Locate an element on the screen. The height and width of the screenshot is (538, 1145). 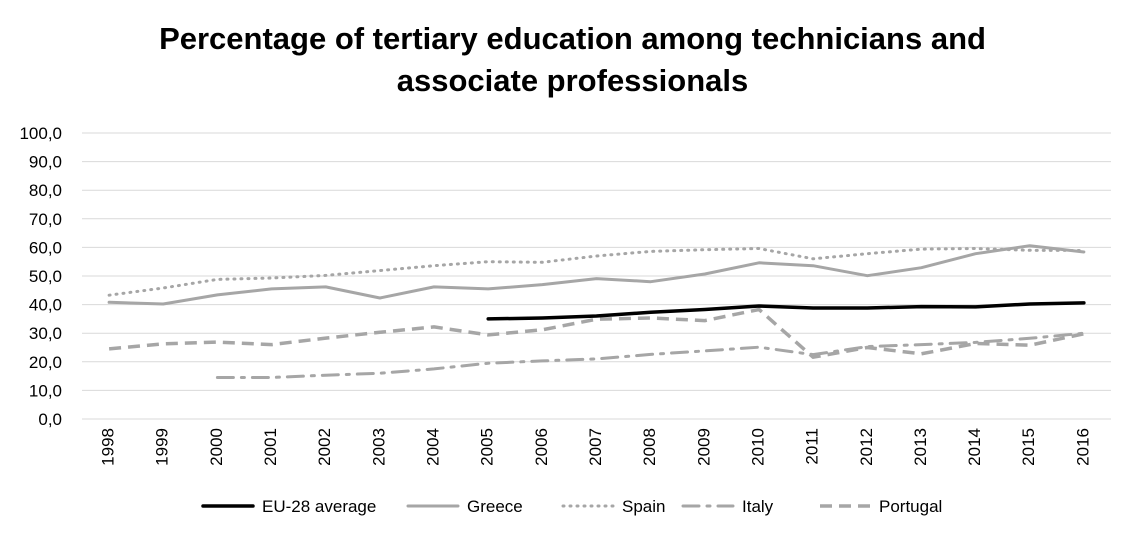
y-tick-label: 50,0 is located at coordinates (45, 276).